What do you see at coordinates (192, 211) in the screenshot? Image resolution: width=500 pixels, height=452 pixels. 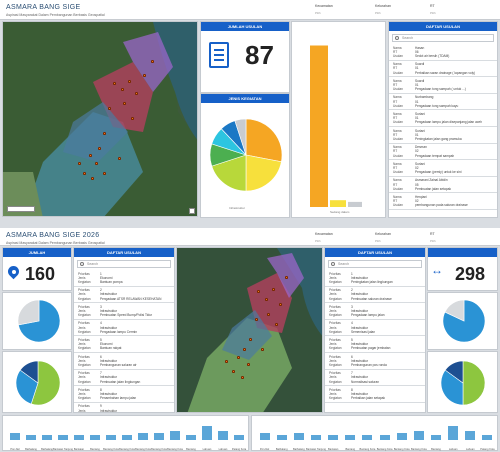 I see `zoom-control` at bounding box center [192, 211].